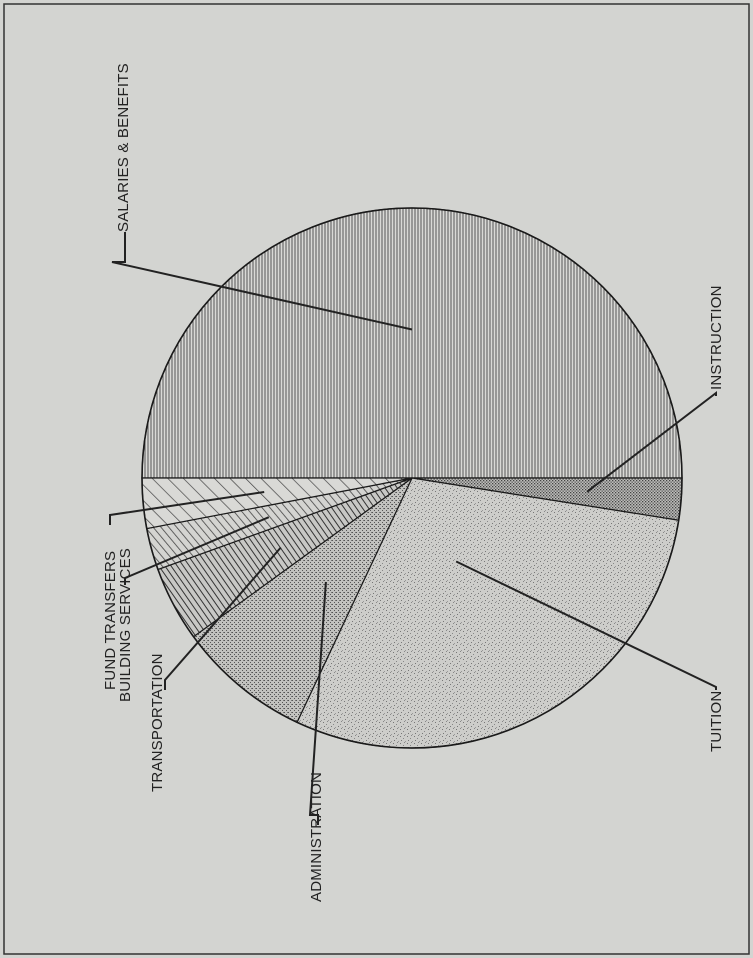 This screenshot has height=958, width=753. What do you see at coordinates (125, 625) in the screenshot?
I see `label-building-services: BUILDING SERVICES` at bounding box center [125, 625].